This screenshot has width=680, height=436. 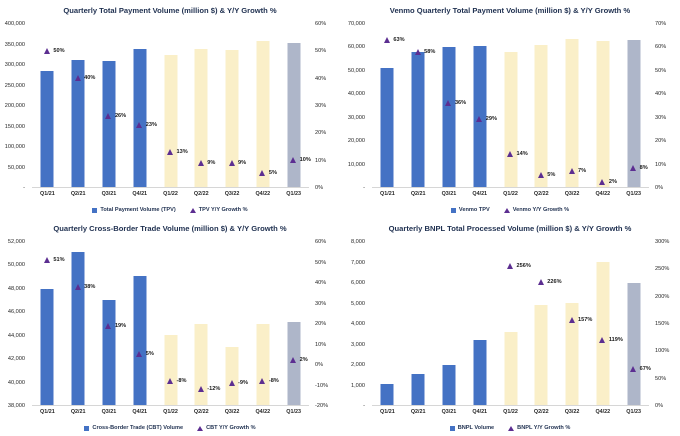 What do you see at coordinates (585, 319) in the screenshot?
I see `growth-value-label: 157%` at bounding box center [585, 319].